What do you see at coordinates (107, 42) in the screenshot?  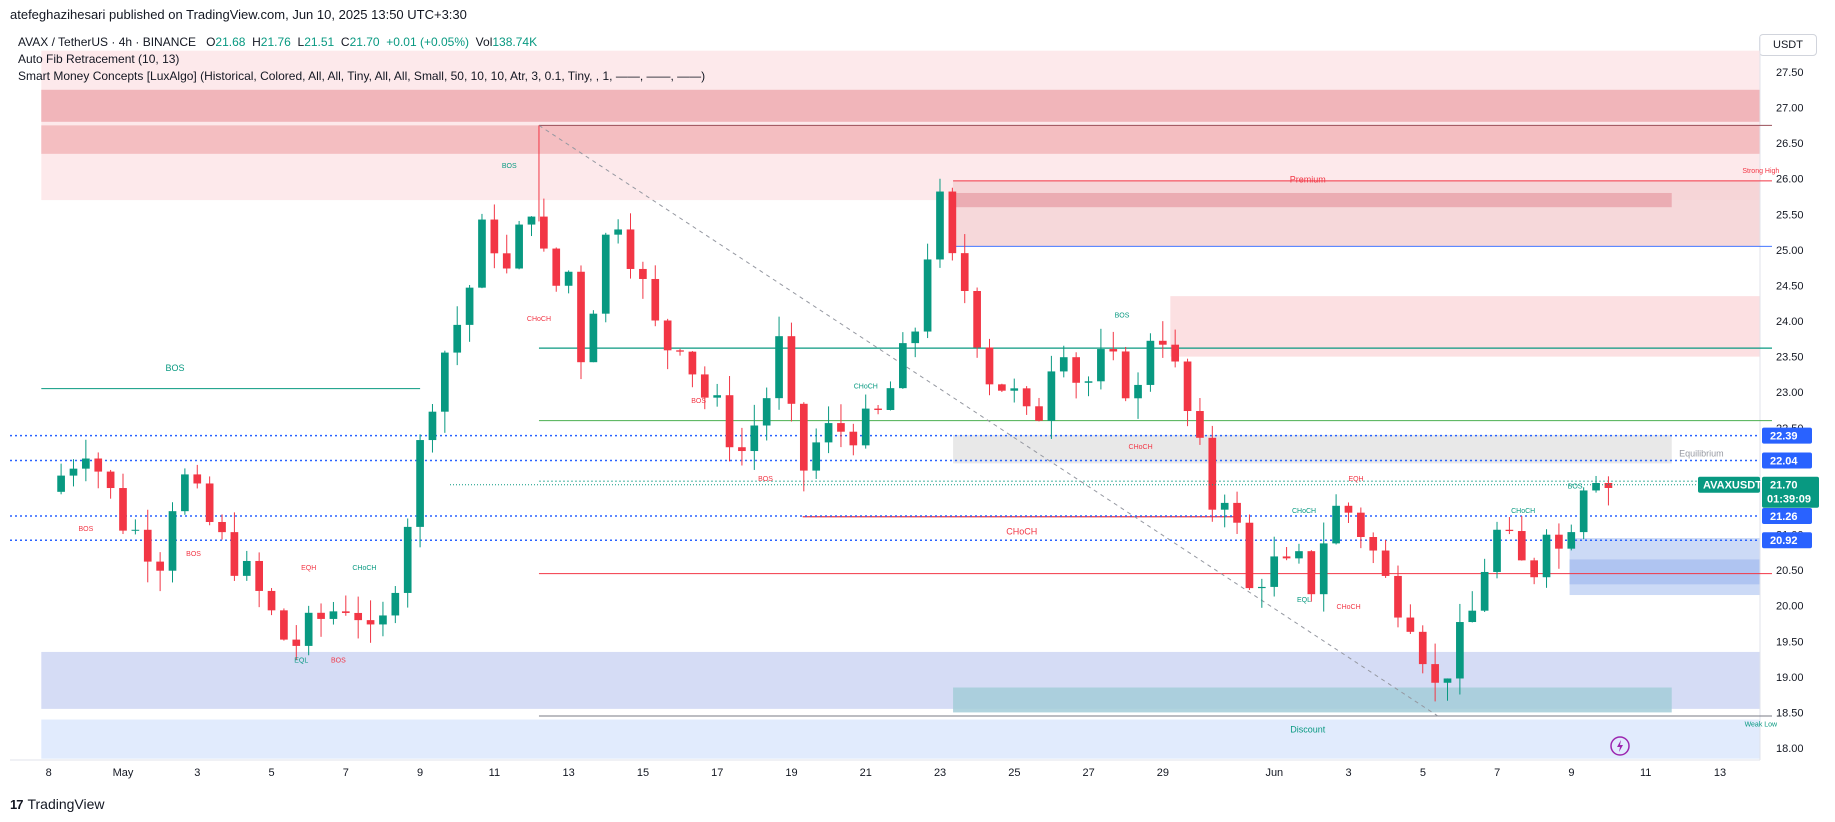 I see `legend-symbol: AVAX / TetherUS · 4h · BINANCE` at bounding box center [107, 42].